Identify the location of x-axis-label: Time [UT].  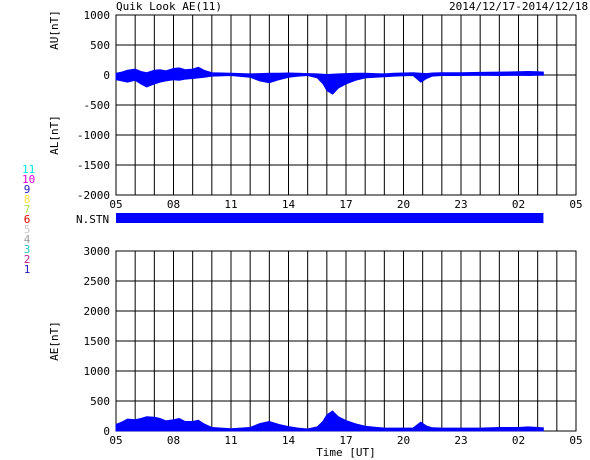
(346, 452).